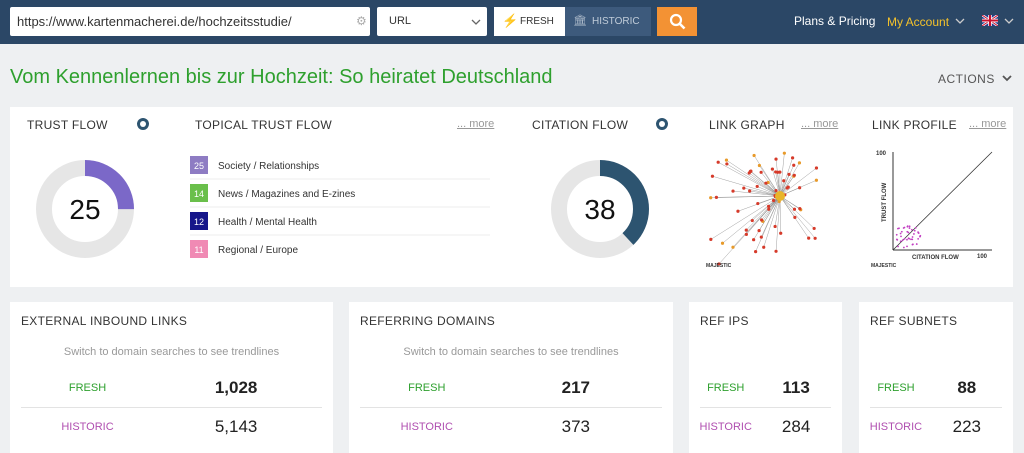  I want to click on account-menu: My Account, so click(918, 22).